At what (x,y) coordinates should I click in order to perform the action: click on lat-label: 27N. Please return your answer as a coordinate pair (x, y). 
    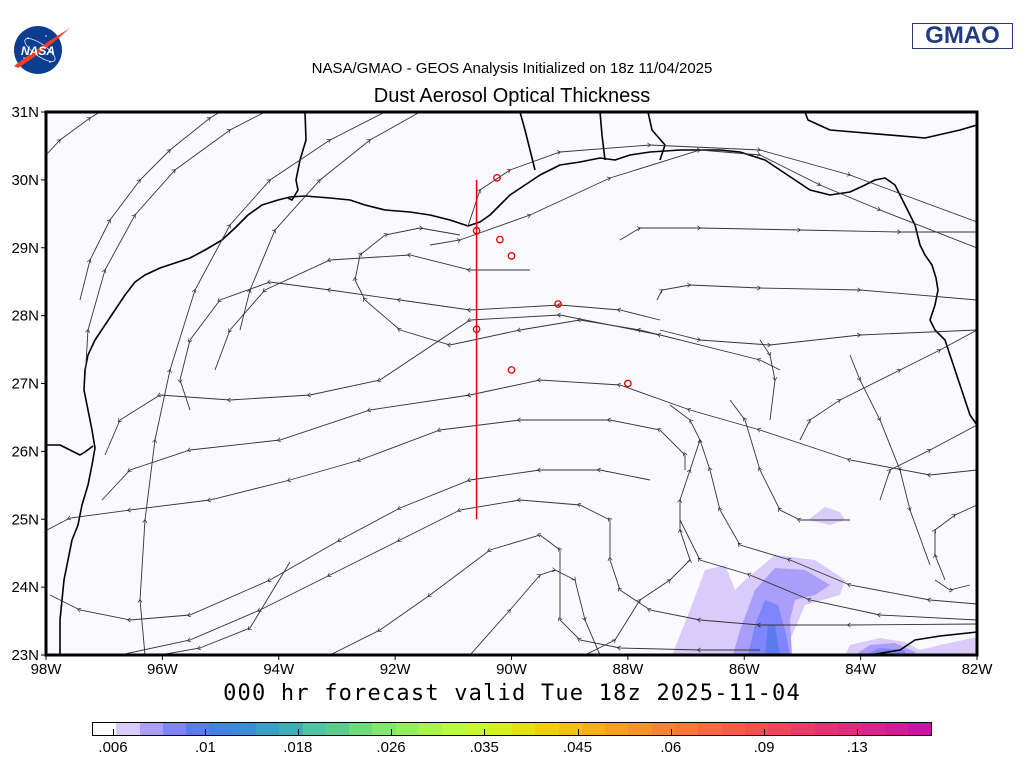
    Looking at the image, I should click on (25, 384).